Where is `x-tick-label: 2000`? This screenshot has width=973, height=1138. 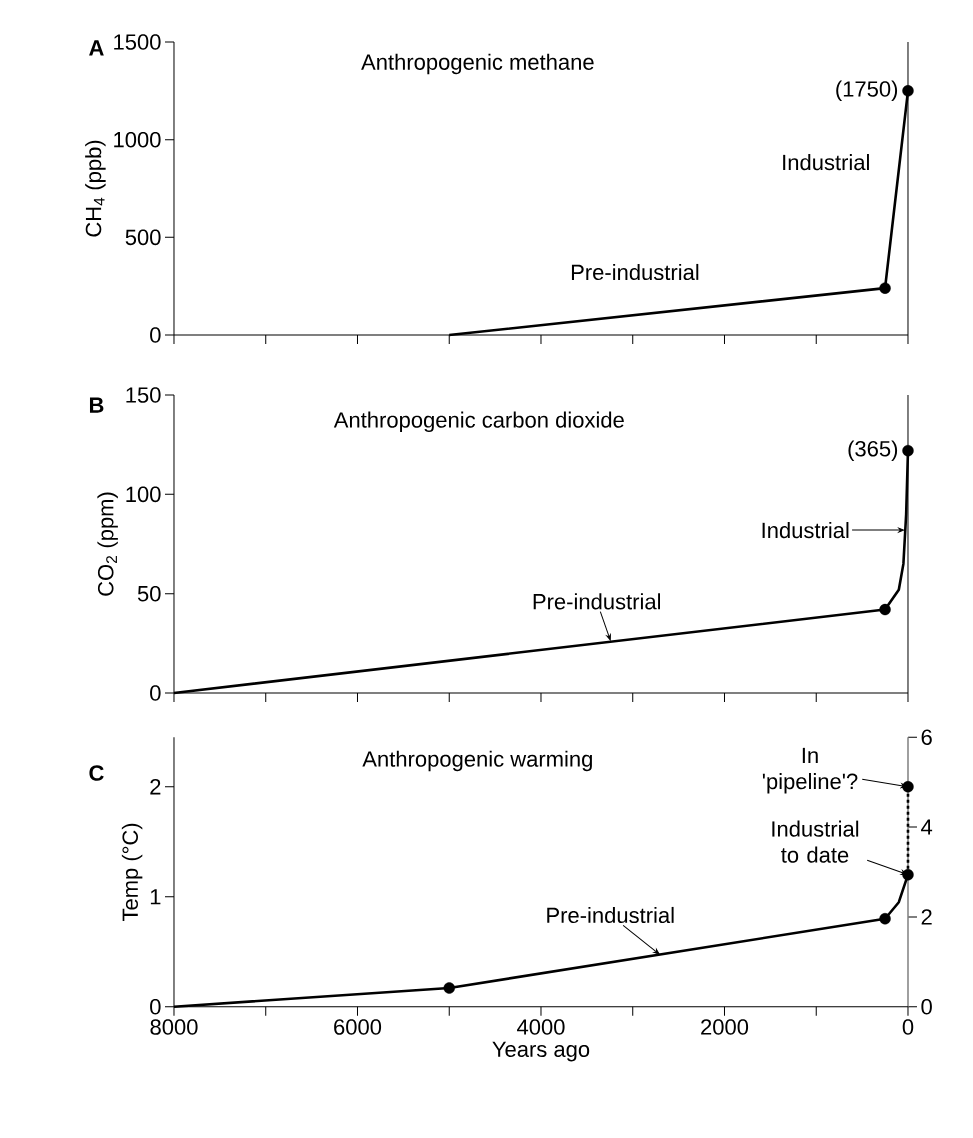 x-tick-label: 2000 is located at coordinates (725, 1027).